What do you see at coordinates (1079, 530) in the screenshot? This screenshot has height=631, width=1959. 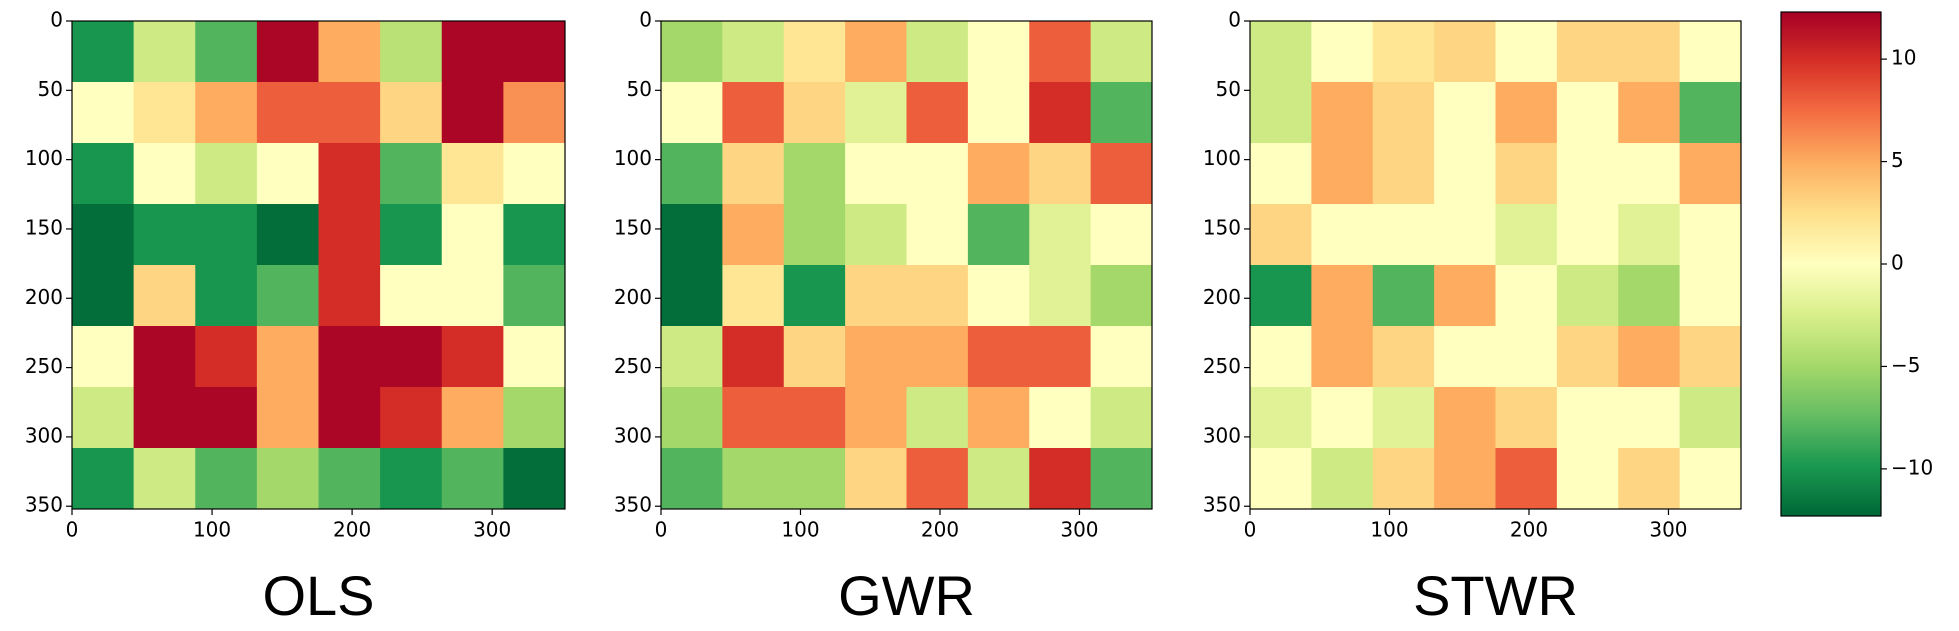 I see `x-tick-label: 300` at bounding box center [1079, 530].